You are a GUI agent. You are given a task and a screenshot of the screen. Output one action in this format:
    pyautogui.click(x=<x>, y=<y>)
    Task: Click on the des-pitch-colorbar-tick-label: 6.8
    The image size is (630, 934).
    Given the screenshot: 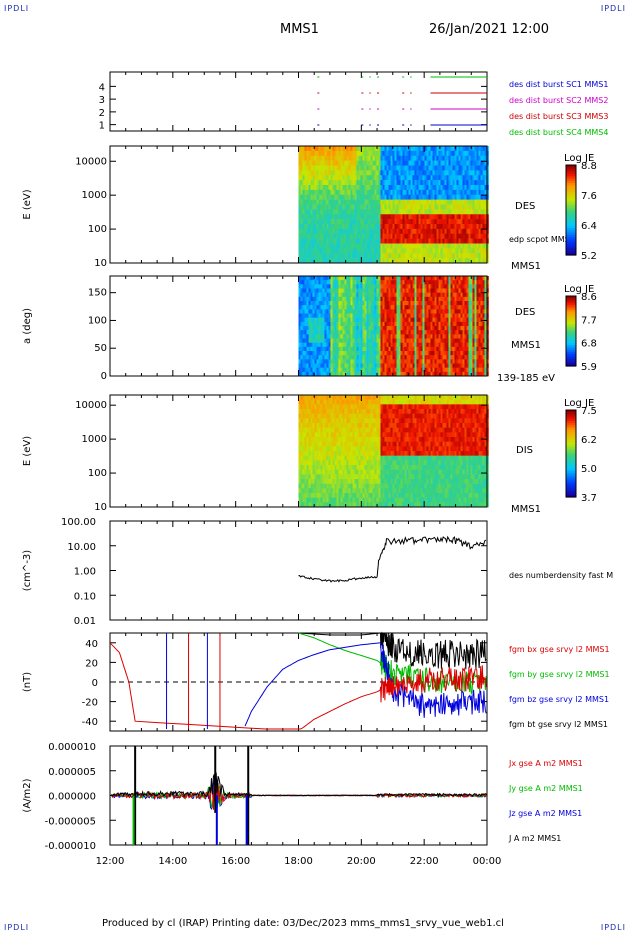 What is the action you would take?
    pyautogui.click(x=589, y=344)
    